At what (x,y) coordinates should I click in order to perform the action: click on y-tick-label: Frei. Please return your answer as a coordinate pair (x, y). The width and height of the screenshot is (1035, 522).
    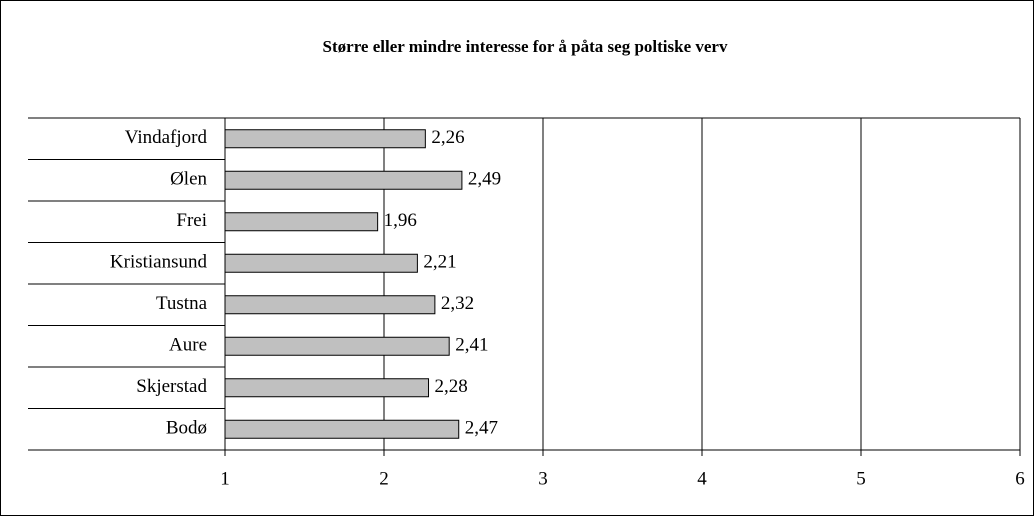
    Looking at the image, I should click on (191, 220).